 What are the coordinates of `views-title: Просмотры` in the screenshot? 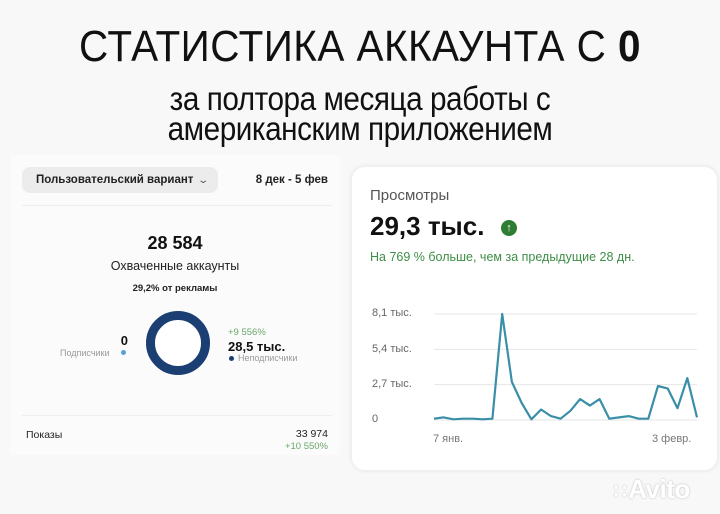 It's located at (410, 195).